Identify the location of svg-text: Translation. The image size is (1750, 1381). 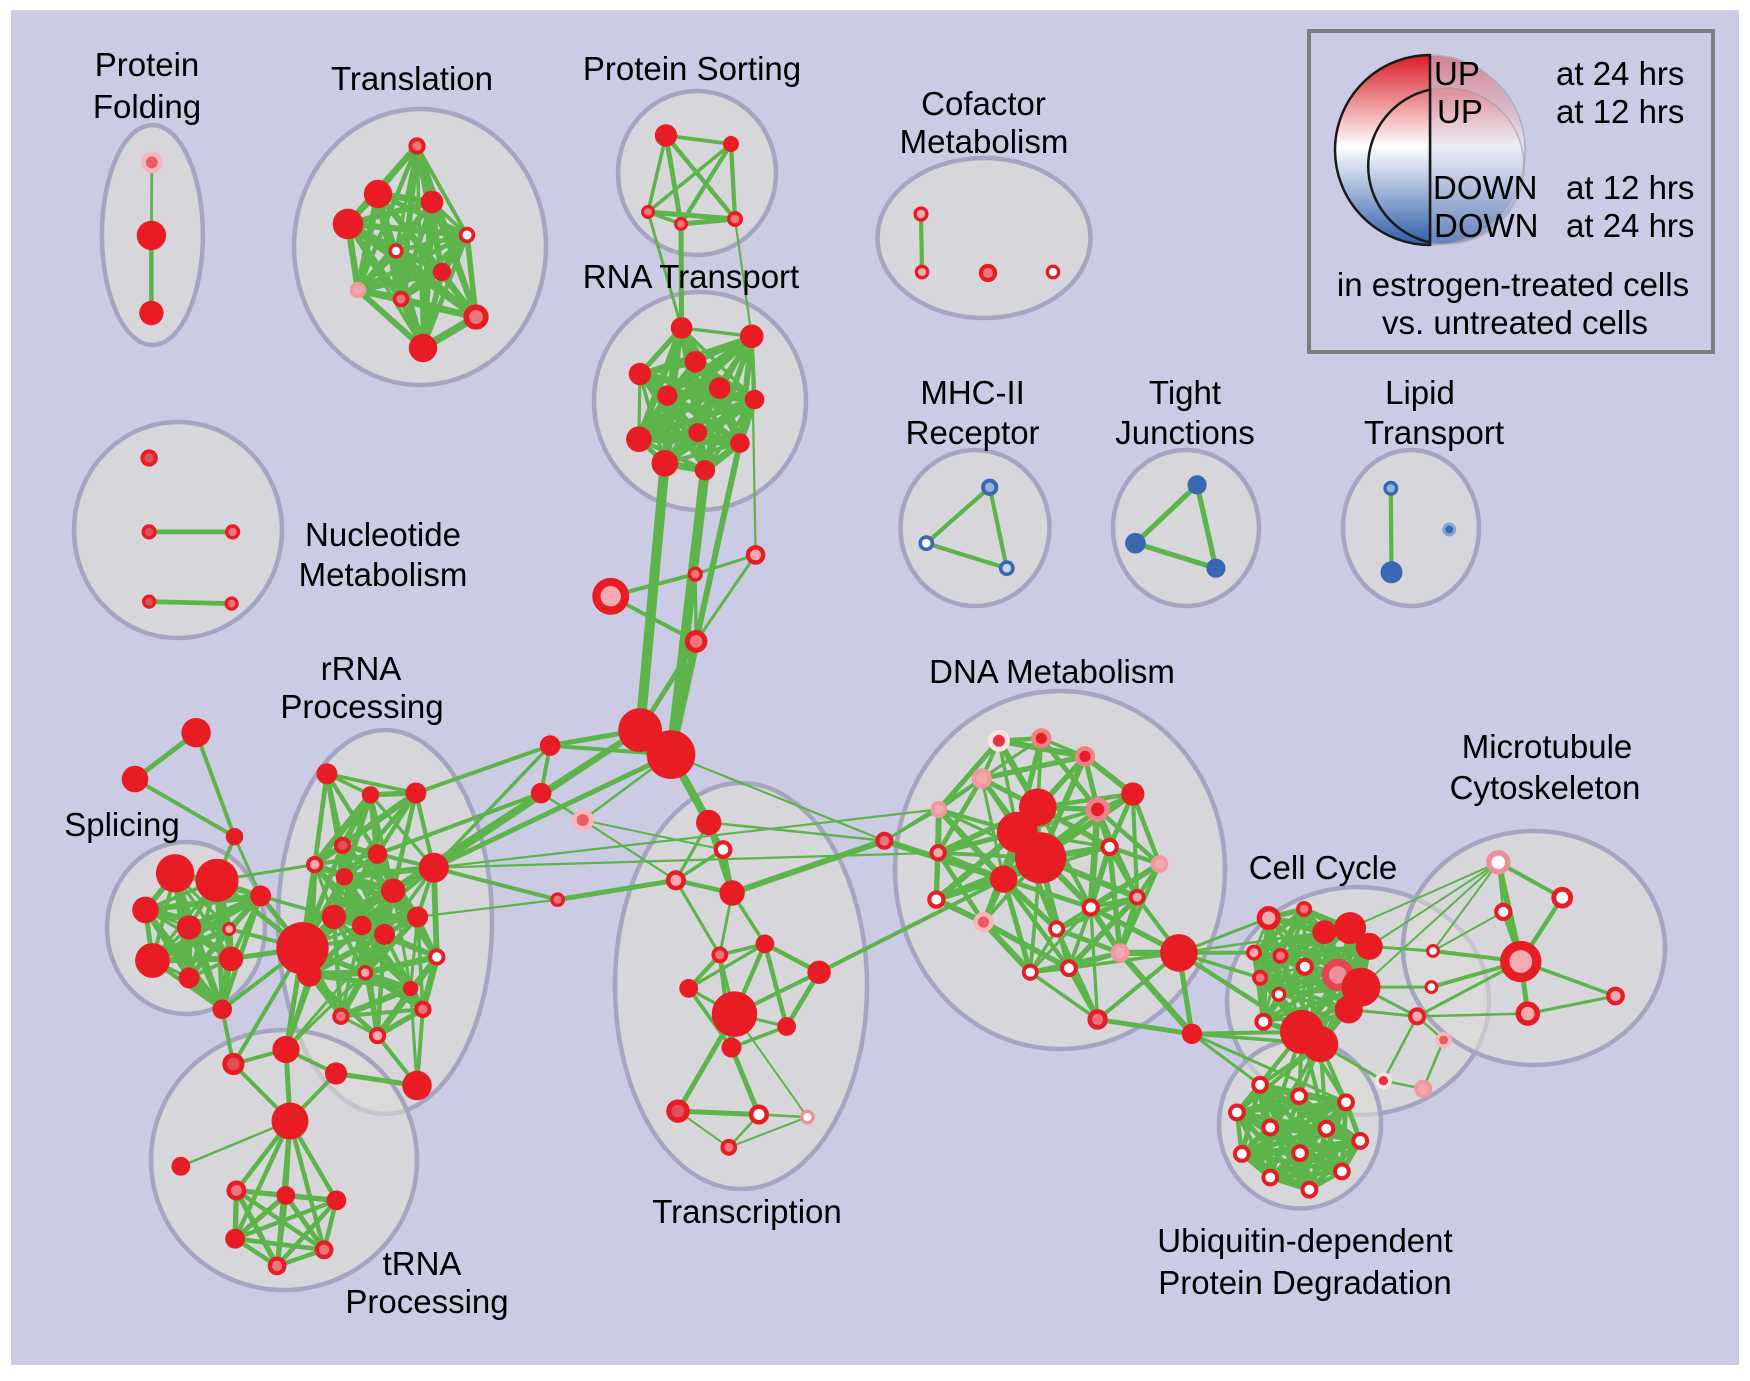
(412, 78).